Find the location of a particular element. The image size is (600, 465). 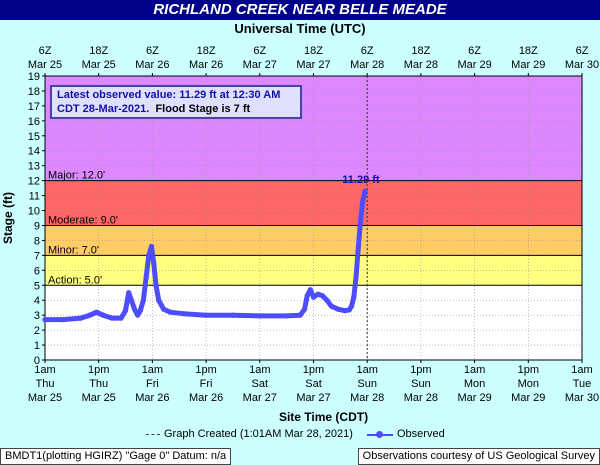

latest-value-line2: CDT 28-Mar-2021. is located at coordinates (103, 109).